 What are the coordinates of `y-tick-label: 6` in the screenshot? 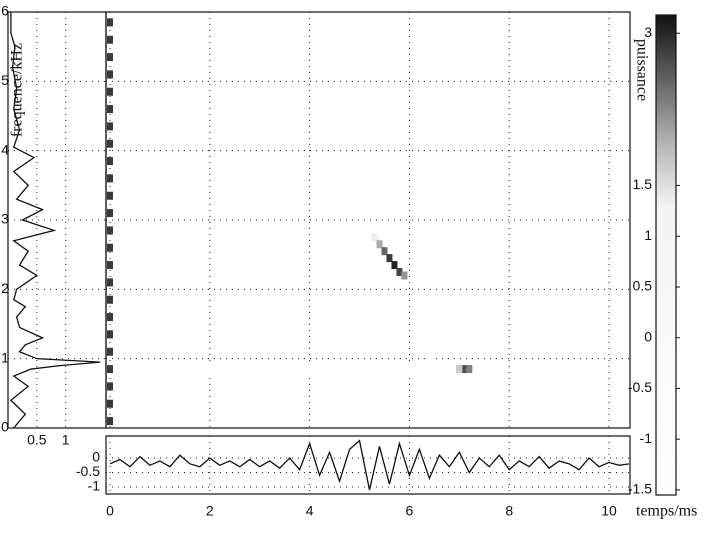 It's located at (5, 11).